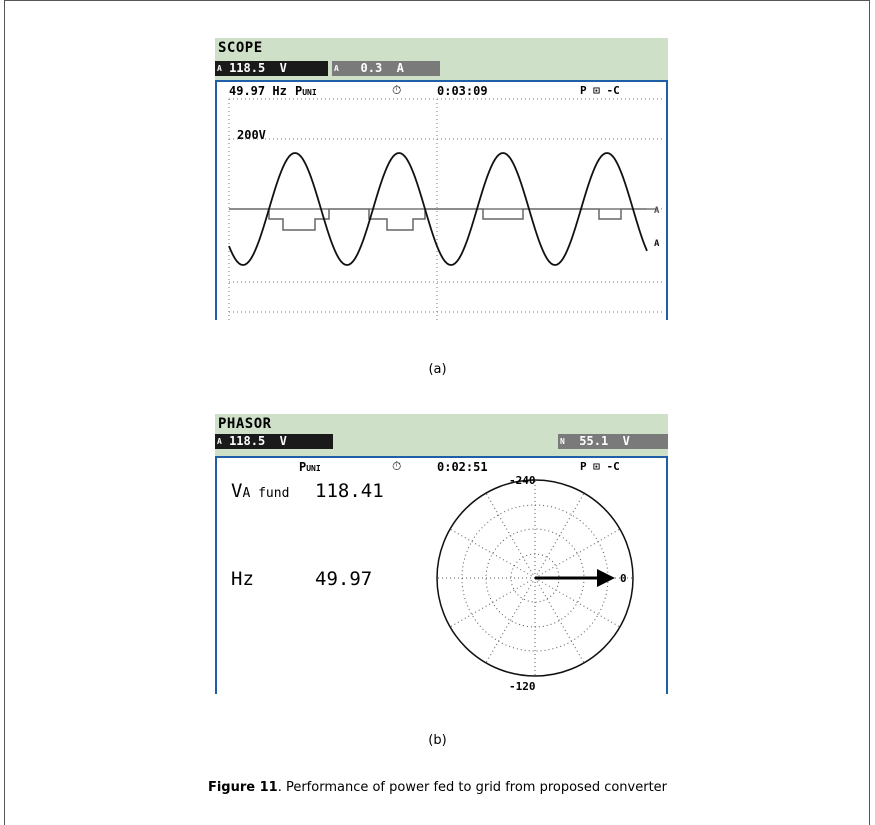 This screenshot has height=825, width=875. I want to click on neutral-readout: N 55.1 V, so click(613, 441).